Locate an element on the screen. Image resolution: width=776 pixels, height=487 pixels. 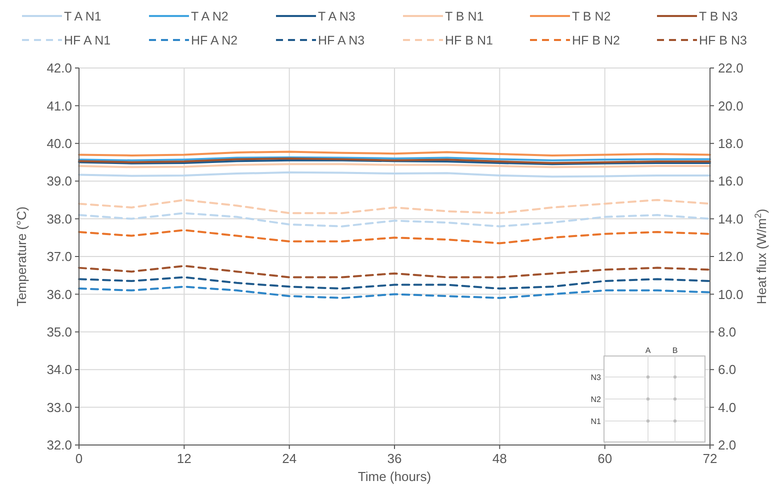
y2-tick-label: 2.0 is located at coordinates (727, 445).